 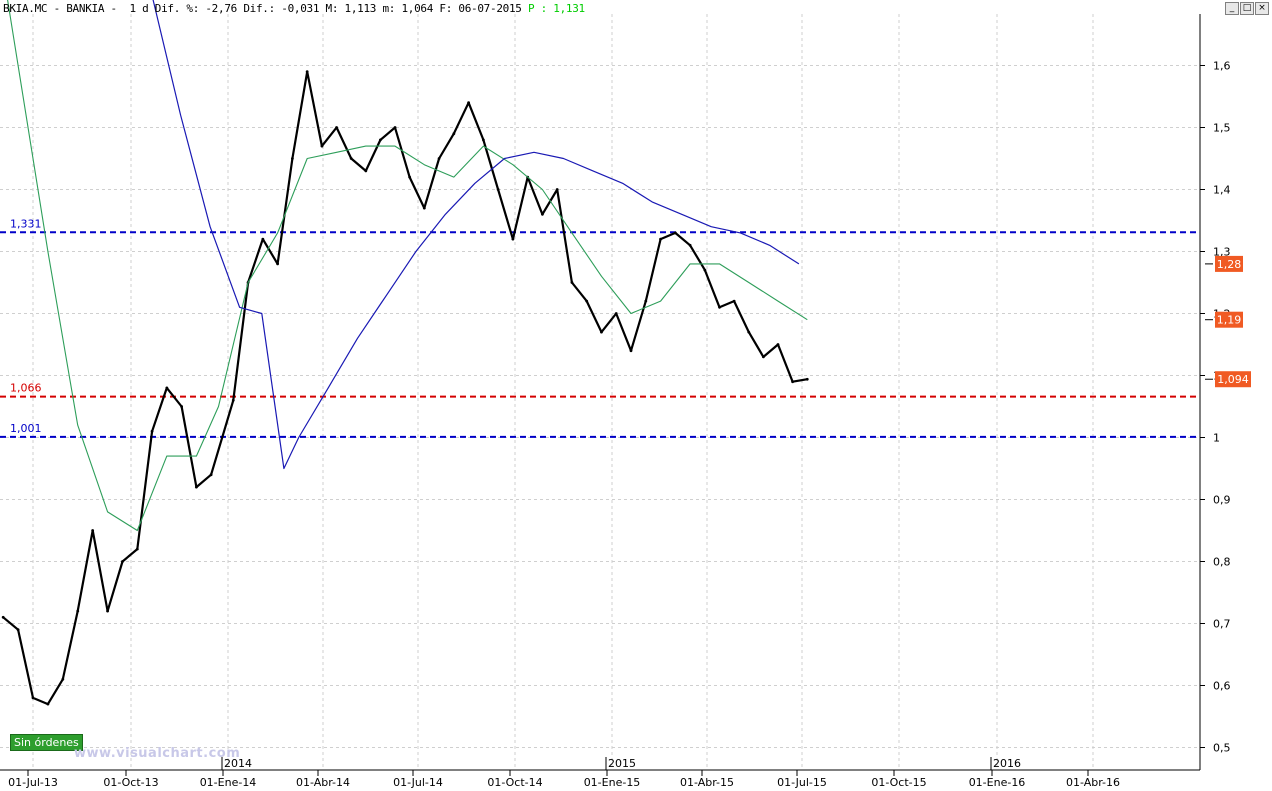 I want to click on year-label: 2015, so click(x=622, y=763).